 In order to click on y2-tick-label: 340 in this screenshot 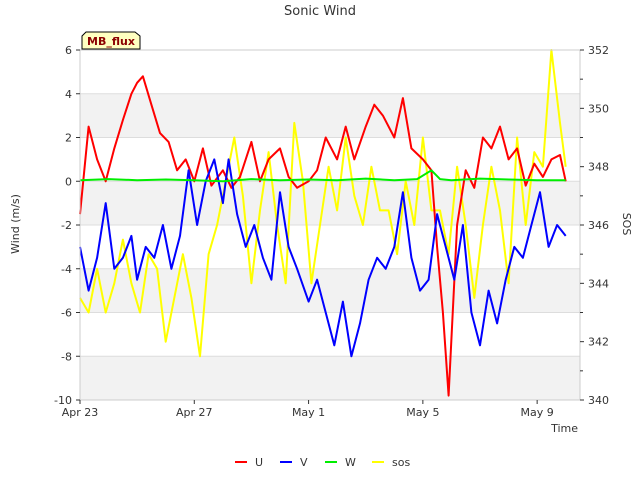, I will do `click(598, 400)`.